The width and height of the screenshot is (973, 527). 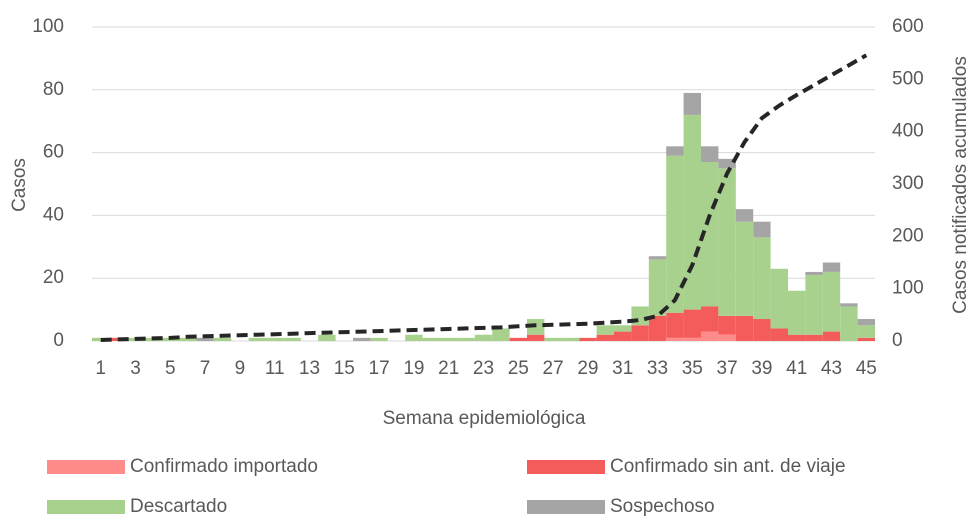 I want to click on x-tick-label: 11, so click(x=275, y=368).